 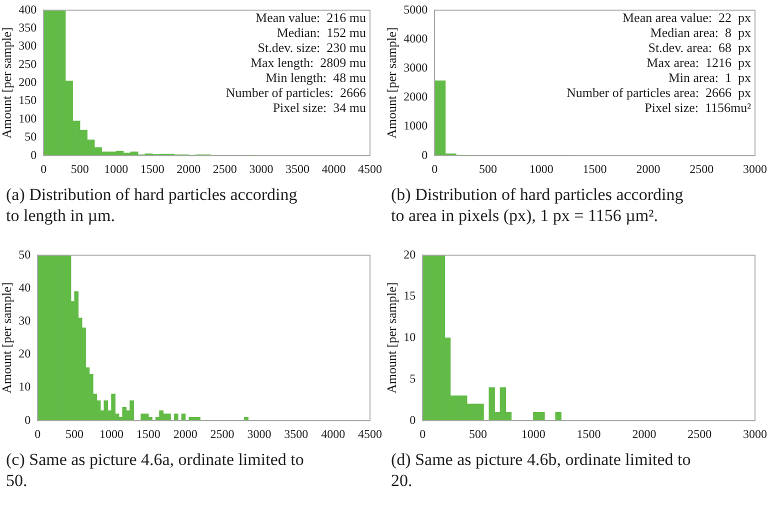 I want to click on annotation: Pixel size: 34 mu, so click(x=319, y=108).